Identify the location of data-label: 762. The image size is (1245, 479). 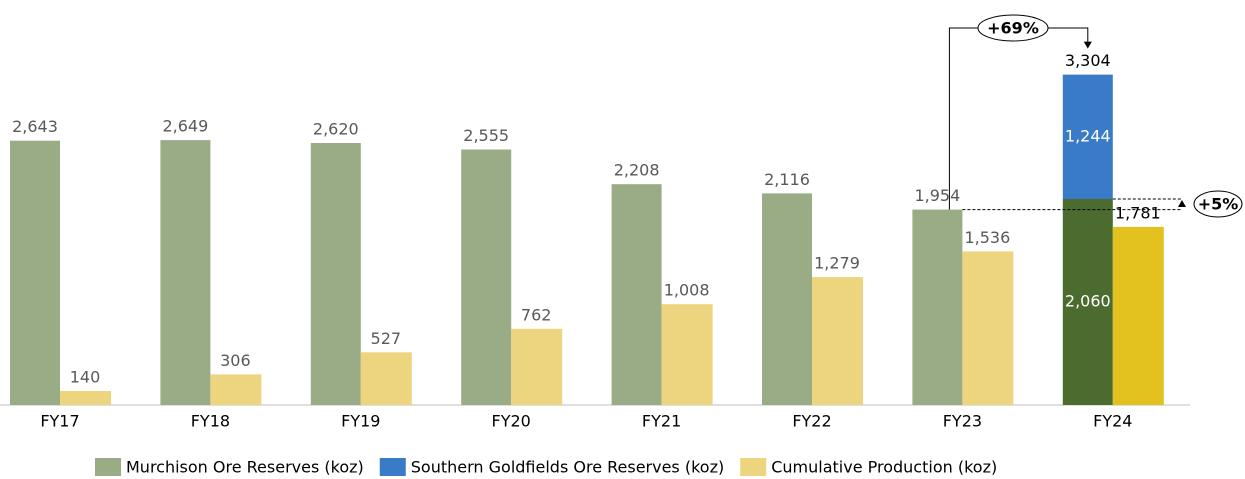
(536, 314).